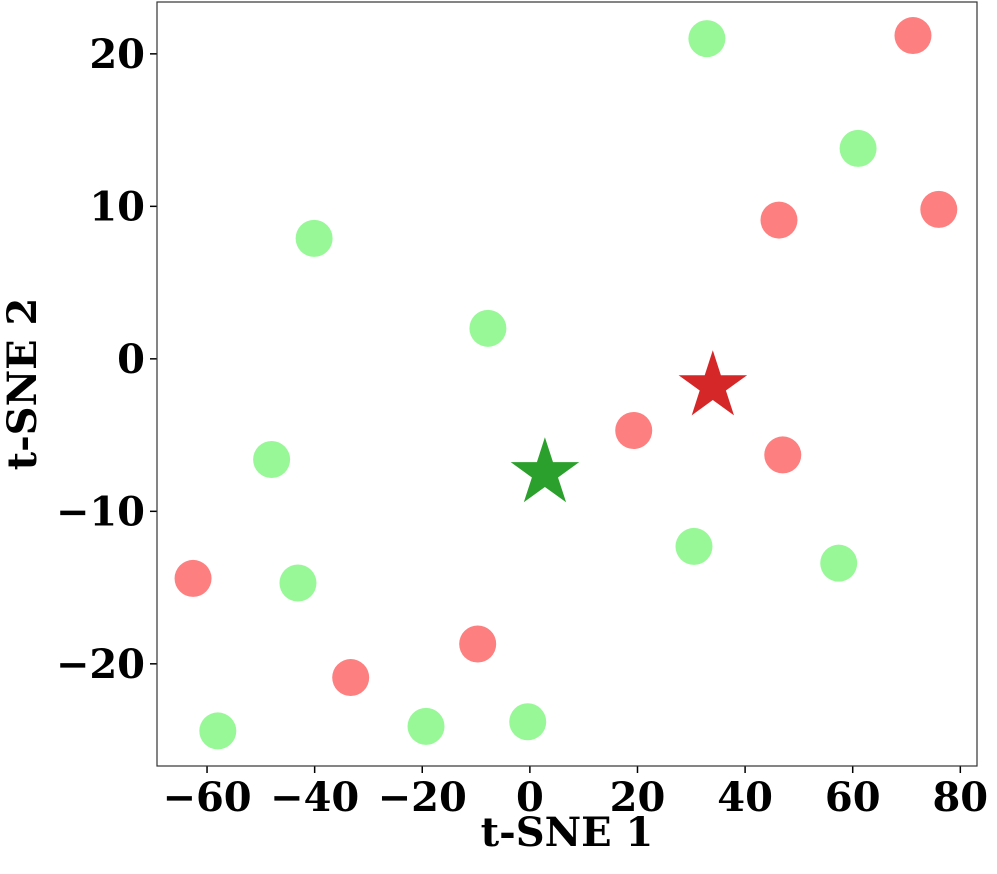  What do you see at coordinates (117, 54) in the screenshot?
I see `y-tick-label: 20` at bounding box center [117, 54].